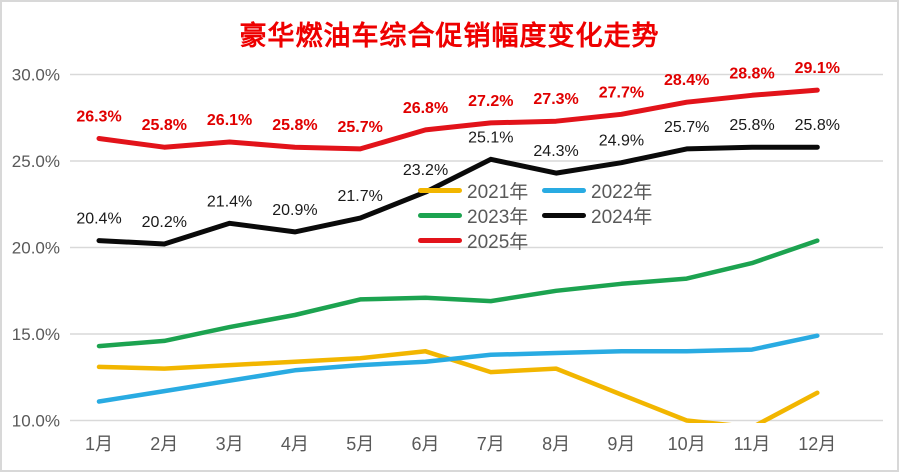 Image resolution: width=899 pixels, height=472 pixels. Describe the element at coordinates (36, 248) in the screenshot. I see `y-axis-tick-label: 20.0%` at that location.